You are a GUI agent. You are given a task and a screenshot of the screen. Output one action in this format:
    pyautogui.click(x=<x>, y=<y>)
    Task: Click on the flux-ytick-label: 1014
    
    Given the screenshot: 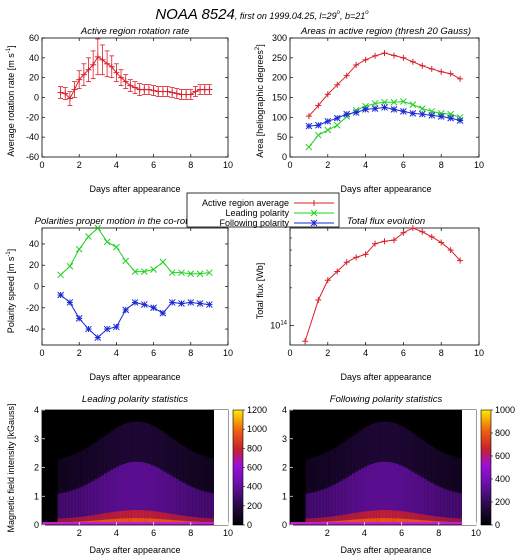 What is the action you would take?
    pyautogui.click(x=278, y=326)
    